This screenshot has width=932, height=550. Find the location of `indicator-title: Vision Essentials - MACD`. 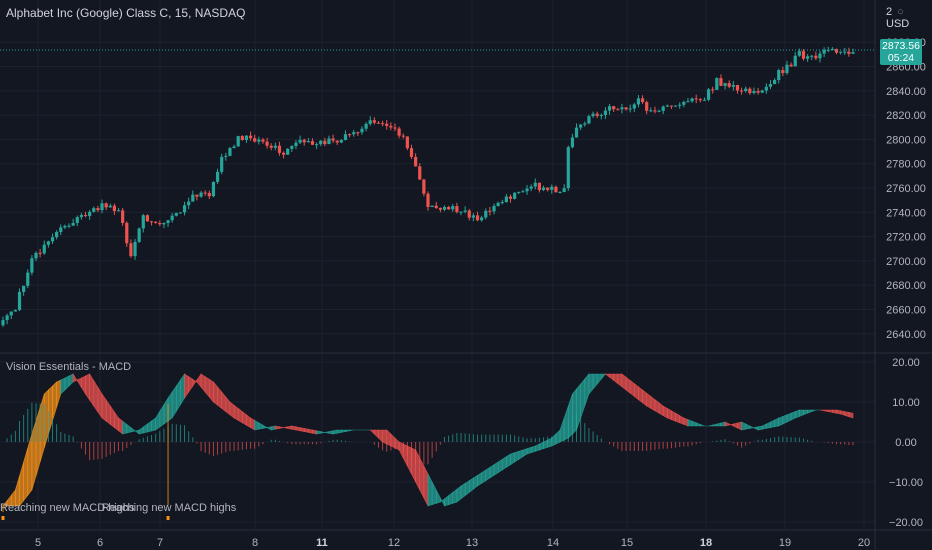

indicator-title: Vision Essentials - MACD is located at coordinates (69, 367).